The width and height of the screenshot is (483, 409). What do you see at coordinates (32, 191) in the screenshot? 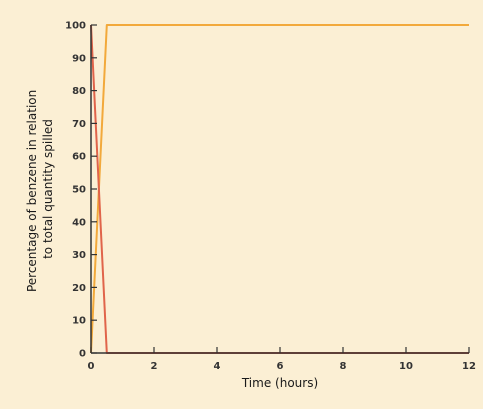
I see `y-axis-title-line-1: Percentage of benzene in relation` at bounding box center [32, 191].